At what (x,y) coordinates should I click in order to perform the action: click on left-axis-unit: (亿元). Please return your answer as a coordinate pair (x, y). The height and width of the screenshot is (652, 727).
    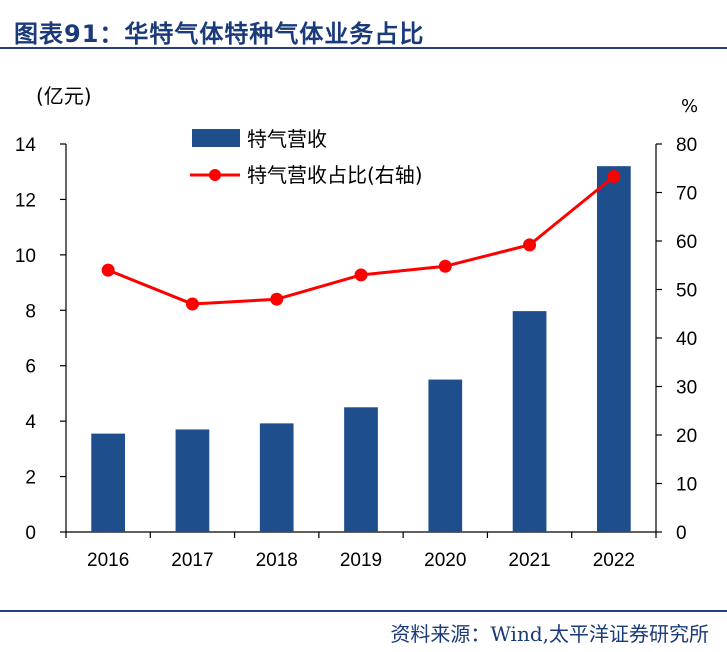
    Looking at the image, I should click on (64, 96).